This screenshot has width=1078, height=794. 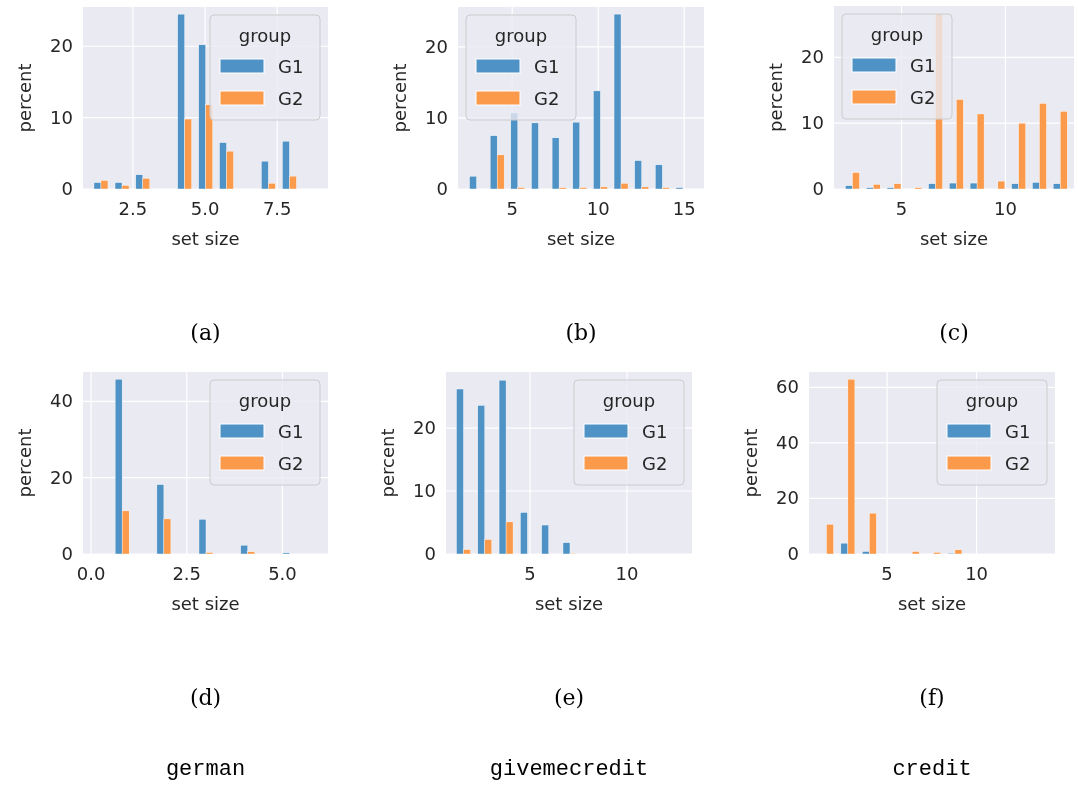 What do you see at coordinates (91, 573) in the screenshot?
I see `x-tick-label: 0.0` at bounding box center [91, 573].